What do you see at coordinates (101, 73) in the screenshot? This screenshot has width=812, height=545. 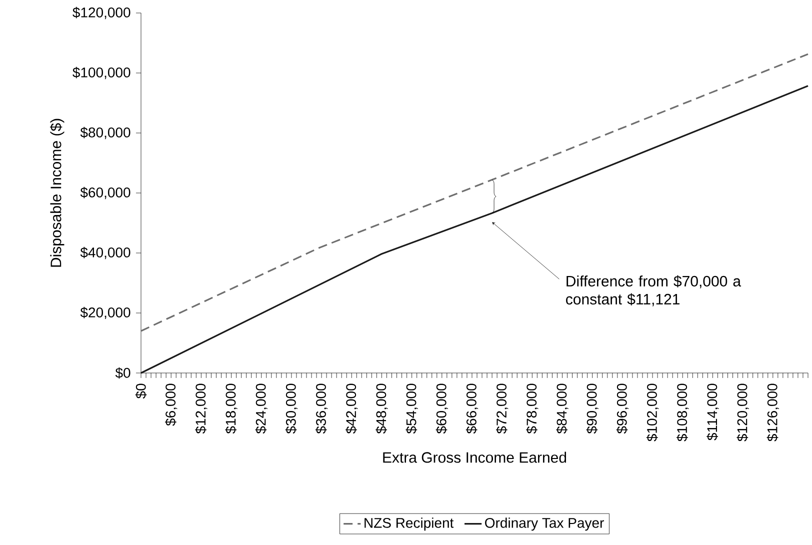 I see `y-tick-label: $100,000` at bounding box center [101, 73].